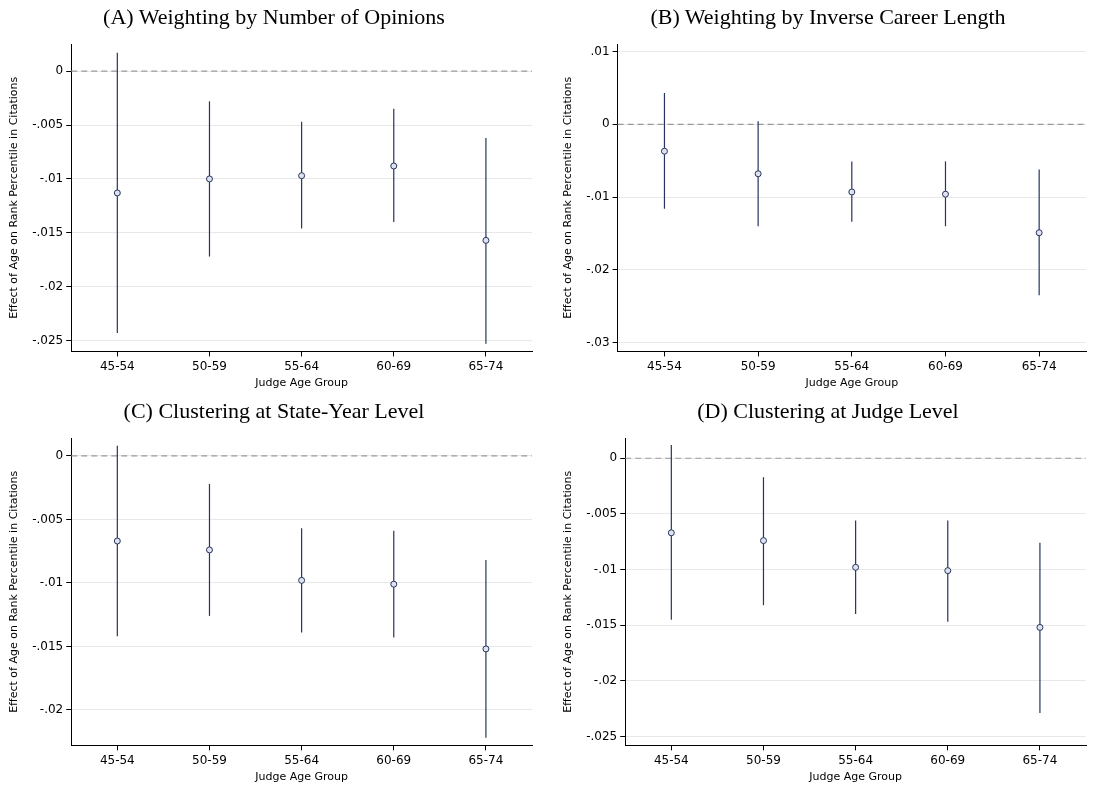  I want to click on chart-title: (A) Weighting by Number of Opinions, so click(274, 17).